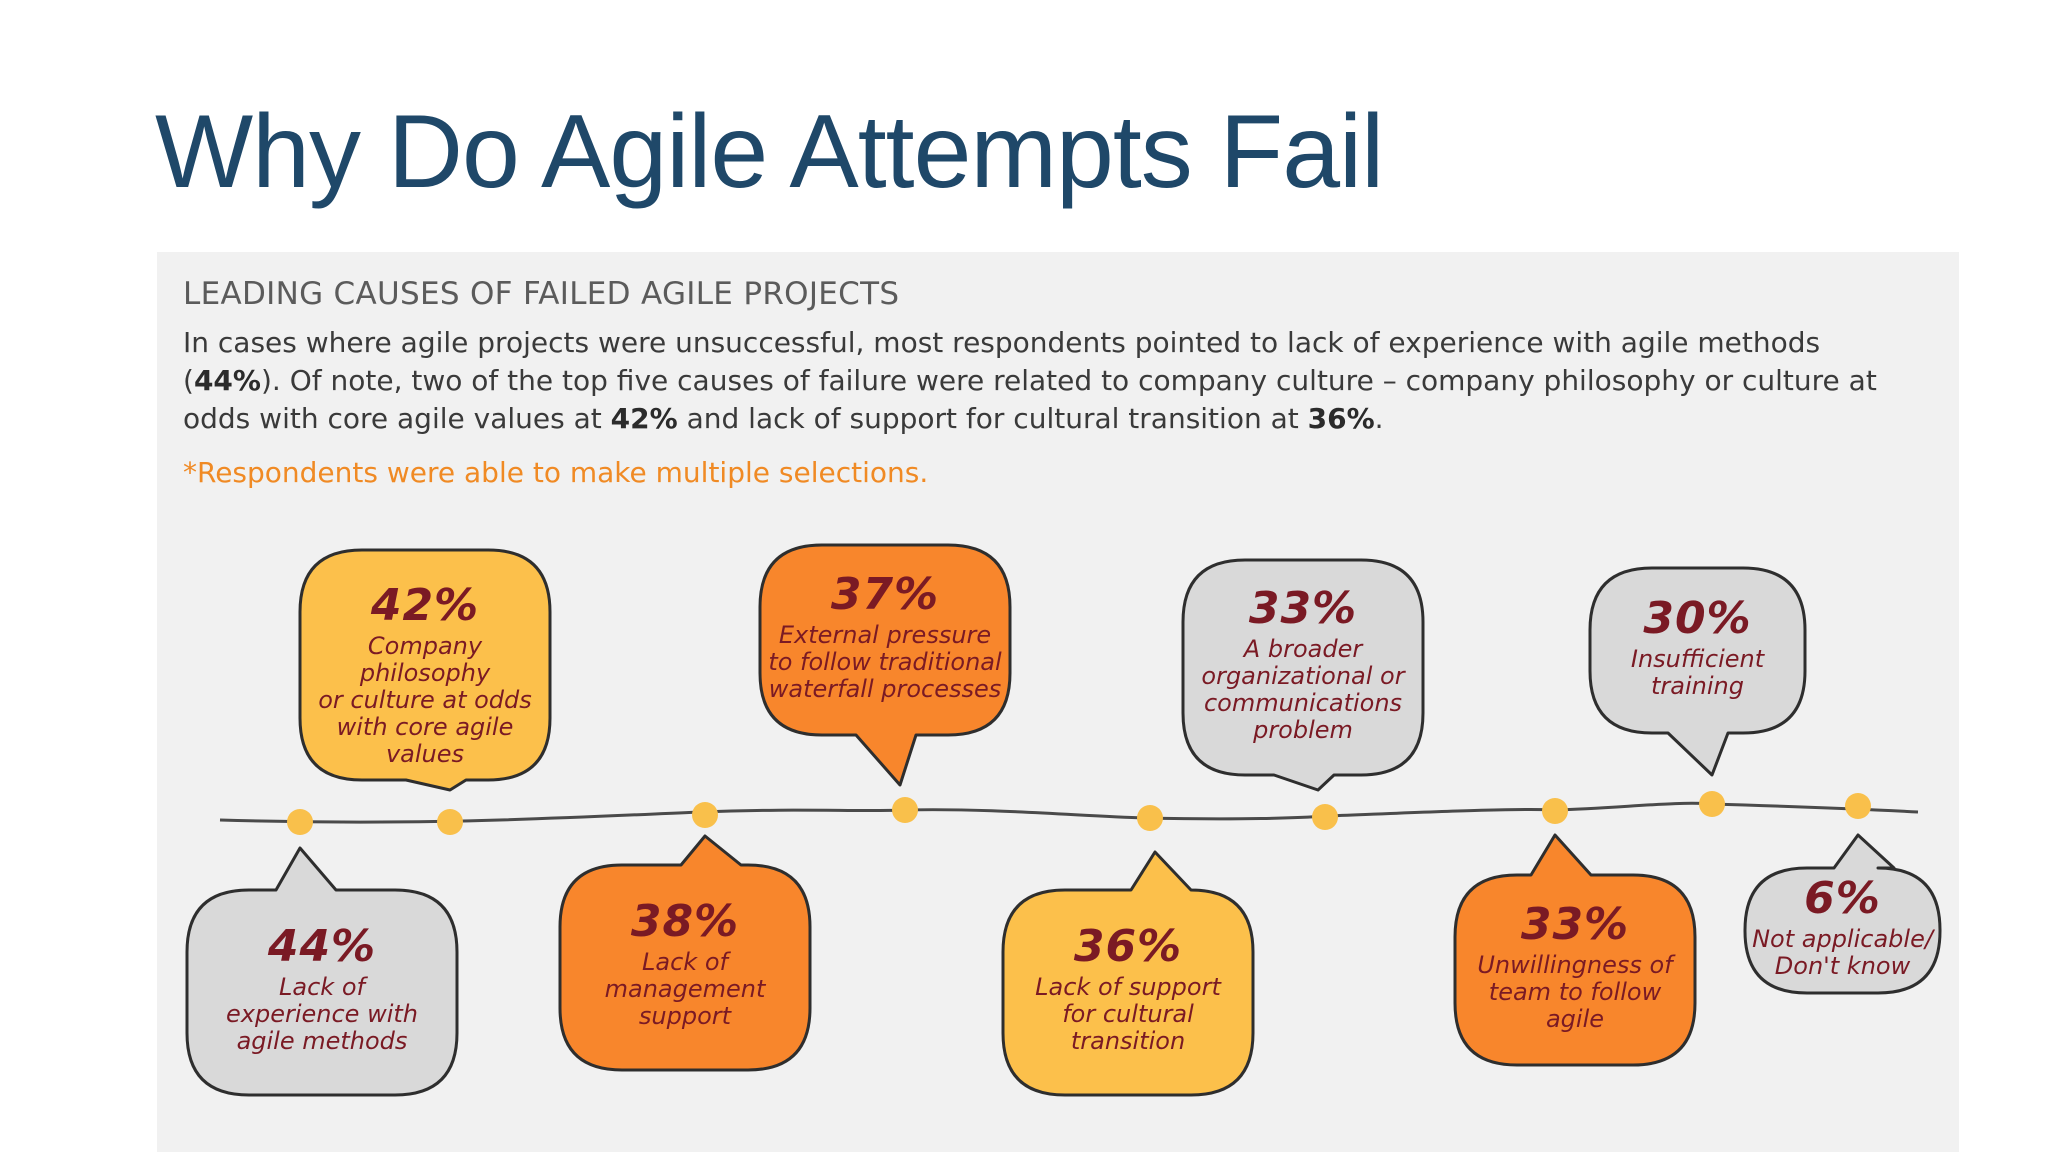 This screenshot has width=2048, height=1152. I want to click on cause-bubble: 36% Lack of support for cultural transition, so click(1128, 988).